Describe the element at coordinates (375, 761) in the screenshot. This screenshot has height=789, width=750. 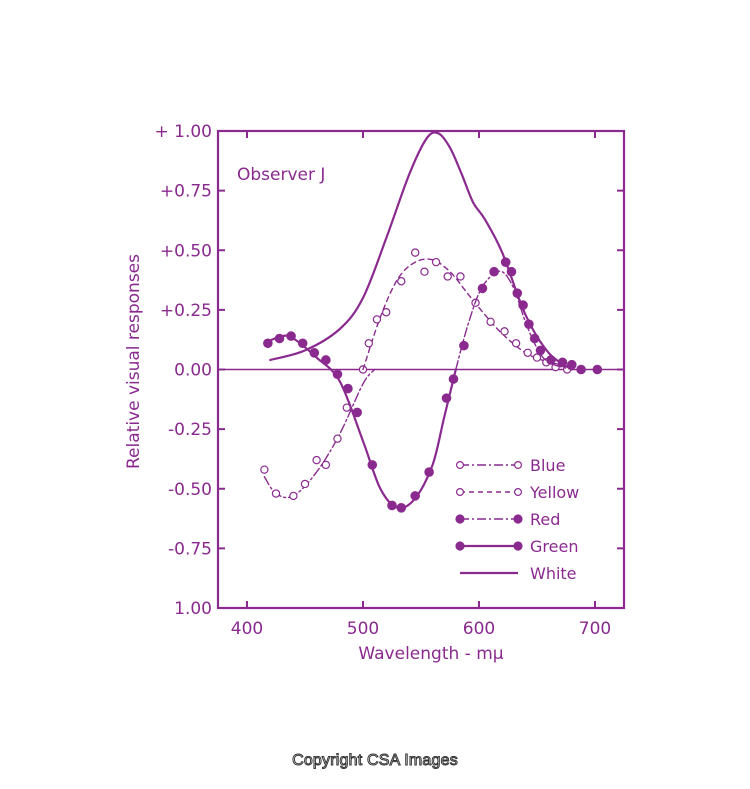
I see `copyright-text: Copyright CSA Images` at that location.